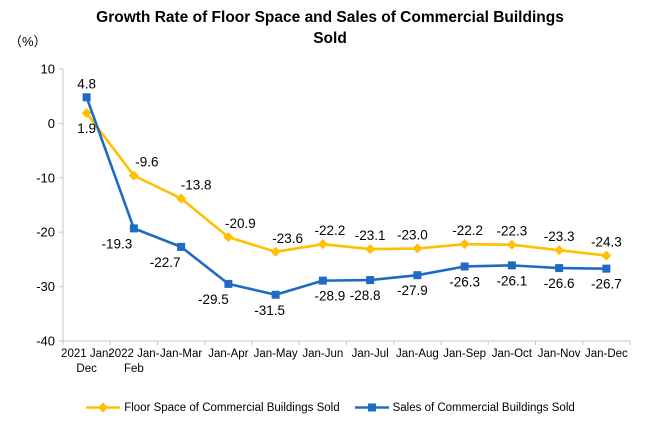 This screenshot has height=440, width=660. Describe the element at coordinates (240, 223) in the screenshot. I see `data-label: -20.9` at that location.